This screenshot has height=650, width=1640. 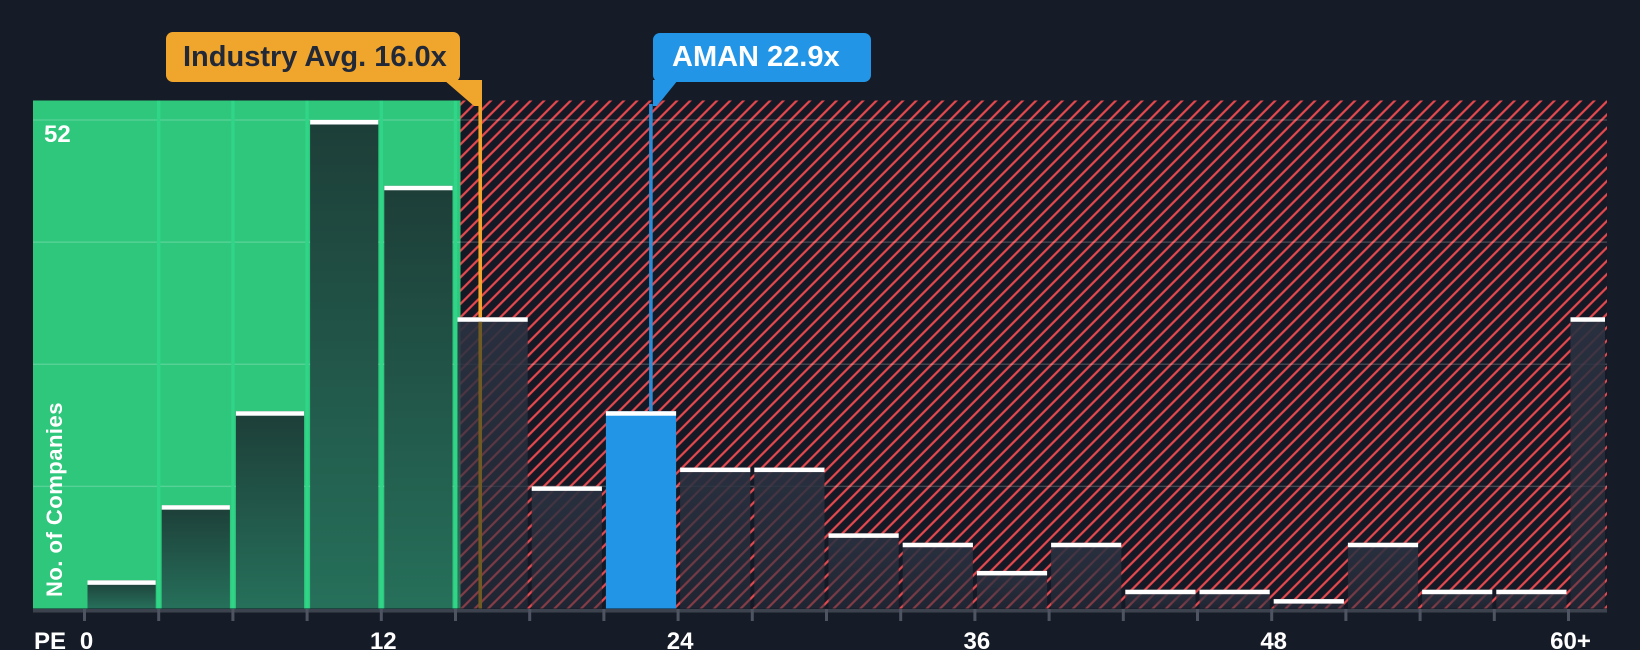 I want to click on x-tick-label-24: 24, so click(x=680, y=639).